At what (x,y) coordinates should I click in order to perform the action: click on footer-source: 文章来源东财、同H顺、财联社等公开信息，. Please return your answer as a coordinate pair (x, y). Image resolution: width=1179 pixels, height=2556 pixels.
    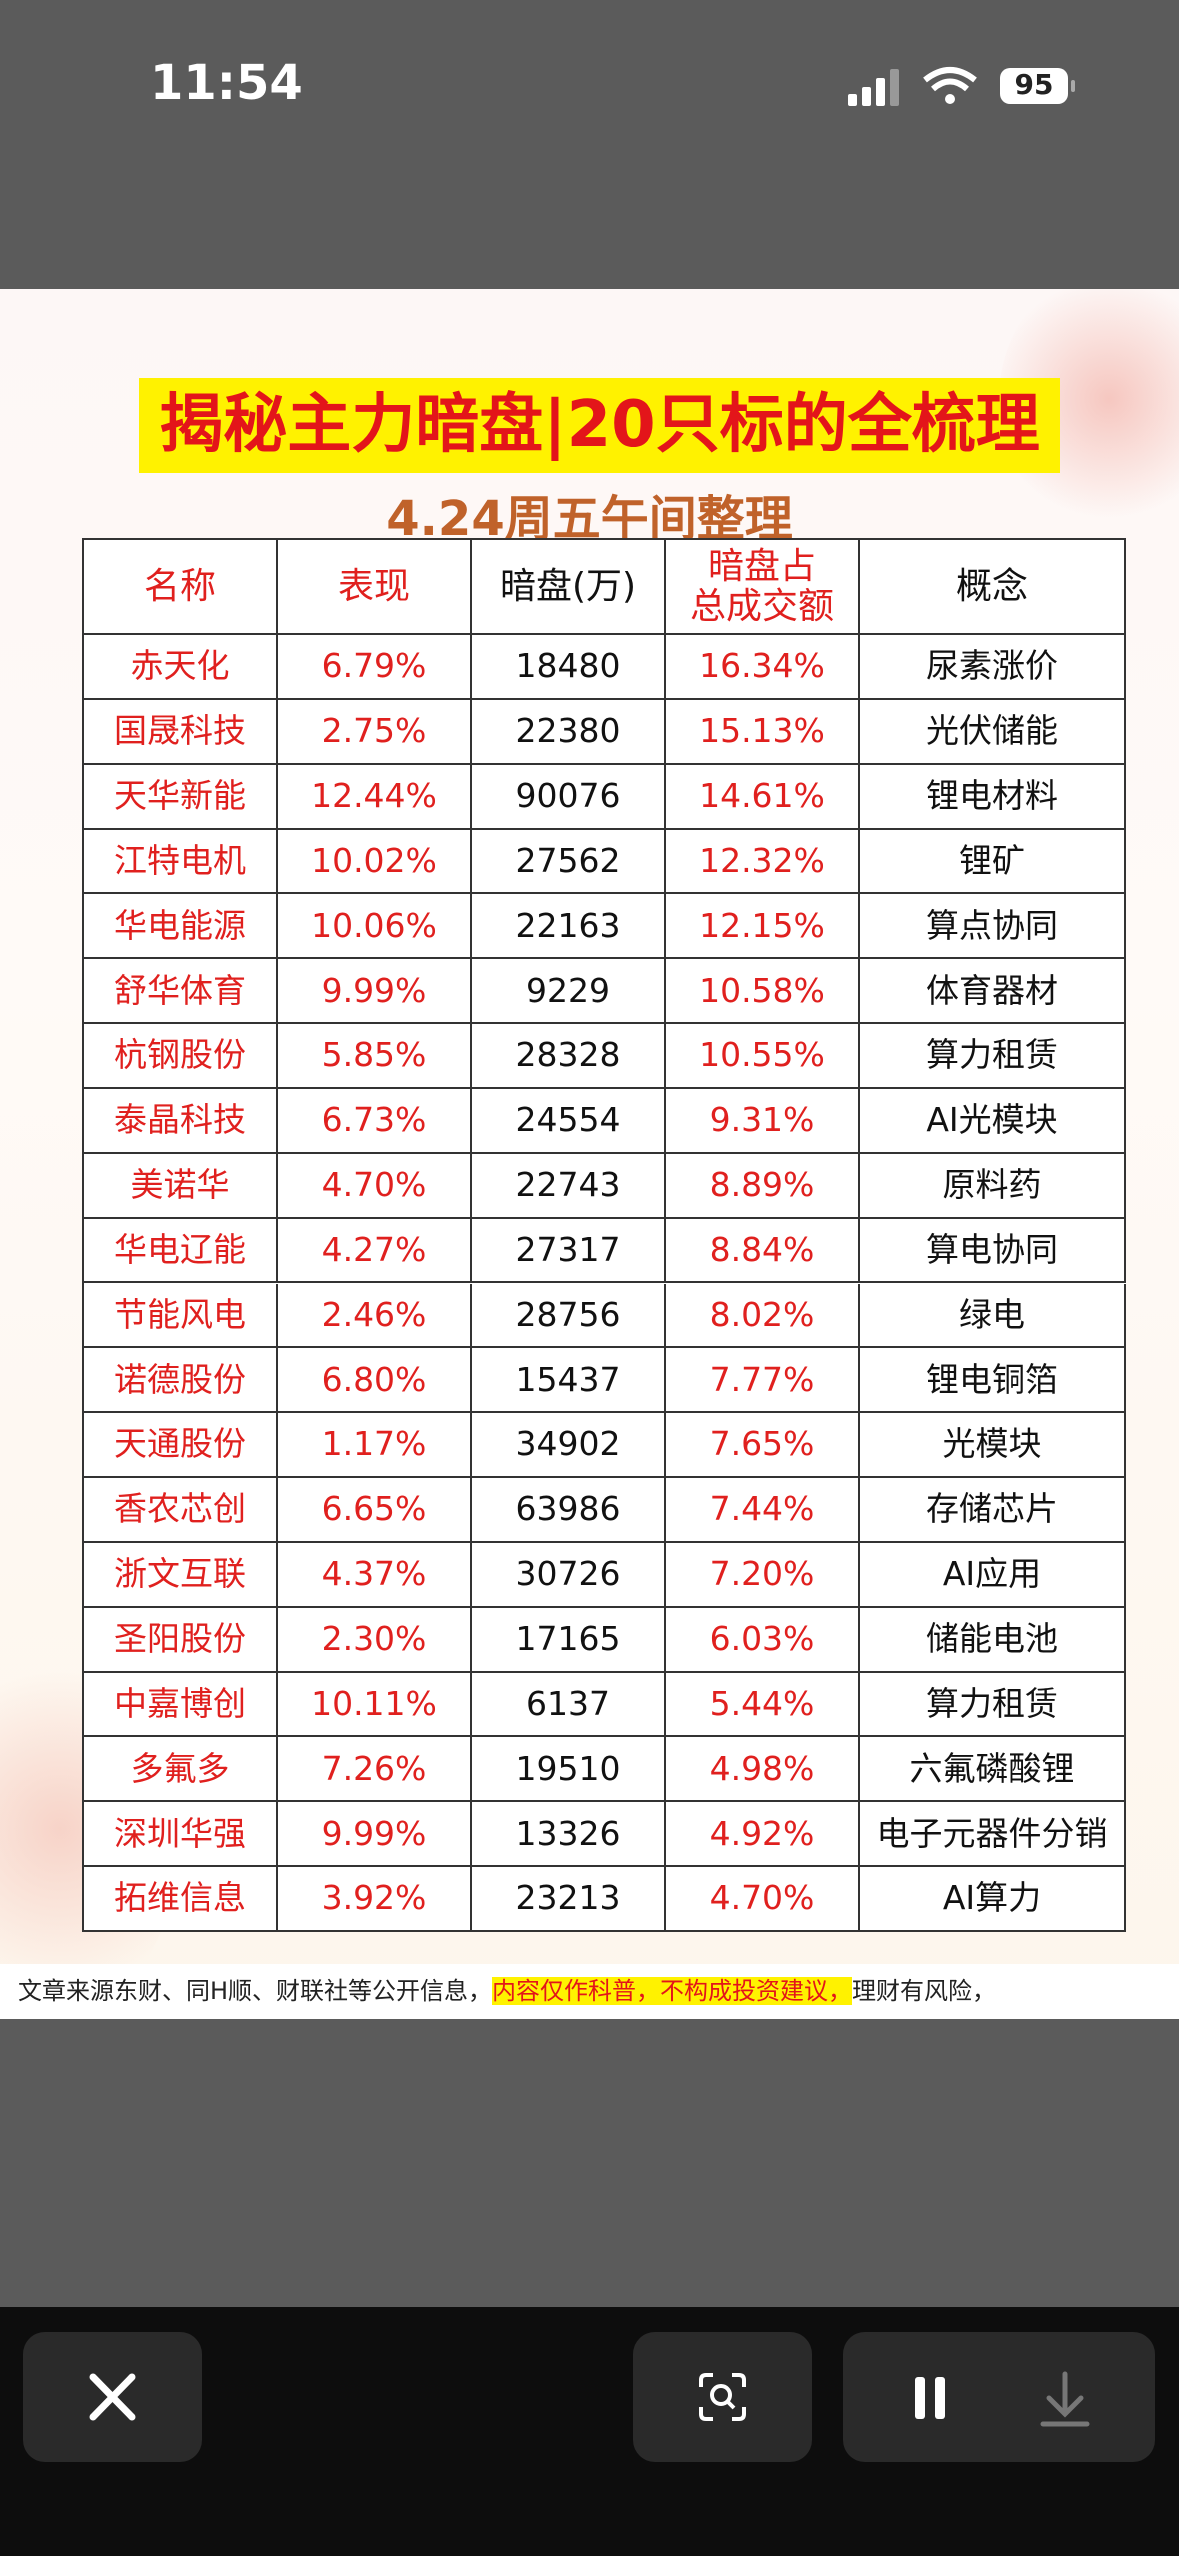
    Looking at the image, I should click on (255, 1991).